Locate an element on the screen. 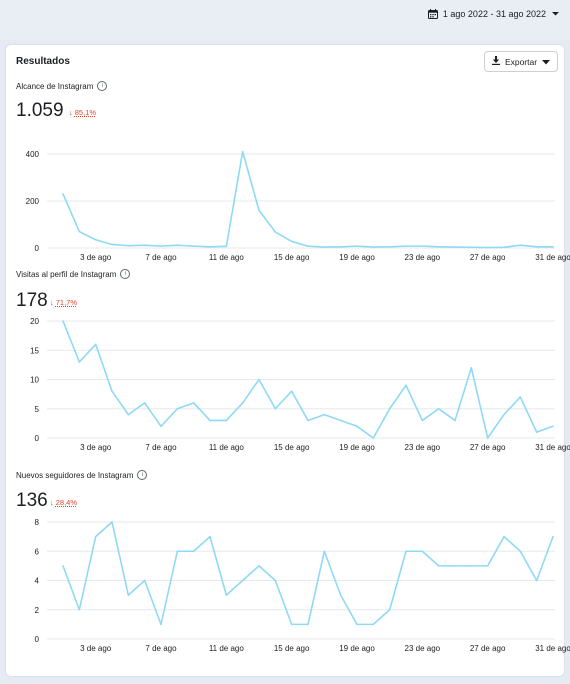 The image size is (570, 684). export-button: Exportar is located at coordinates (521, 61).